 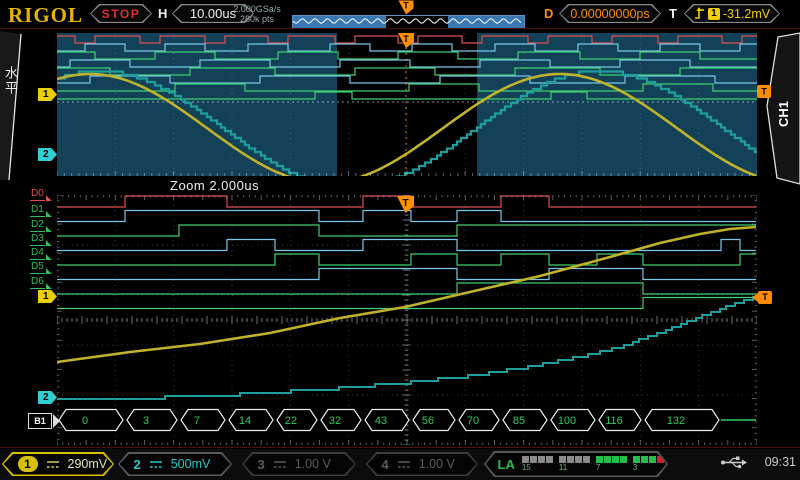 What do you see at coordinates (37, 267) in the screenshot?
I see `label-text: D5` at bounding box center [37, 267].